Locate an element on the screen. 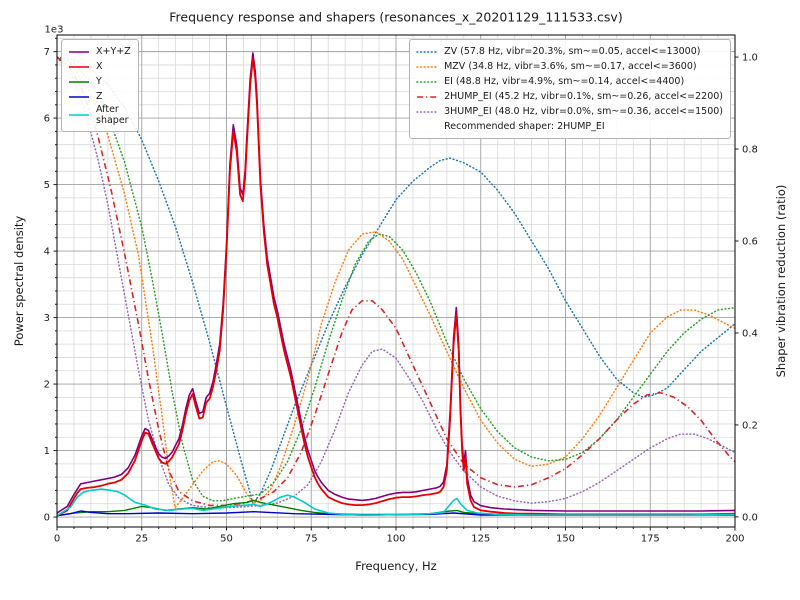 Image resolution: width=800 pixels, height=600 pixels. svg-text: 1 is located at coordinates (47, 451).